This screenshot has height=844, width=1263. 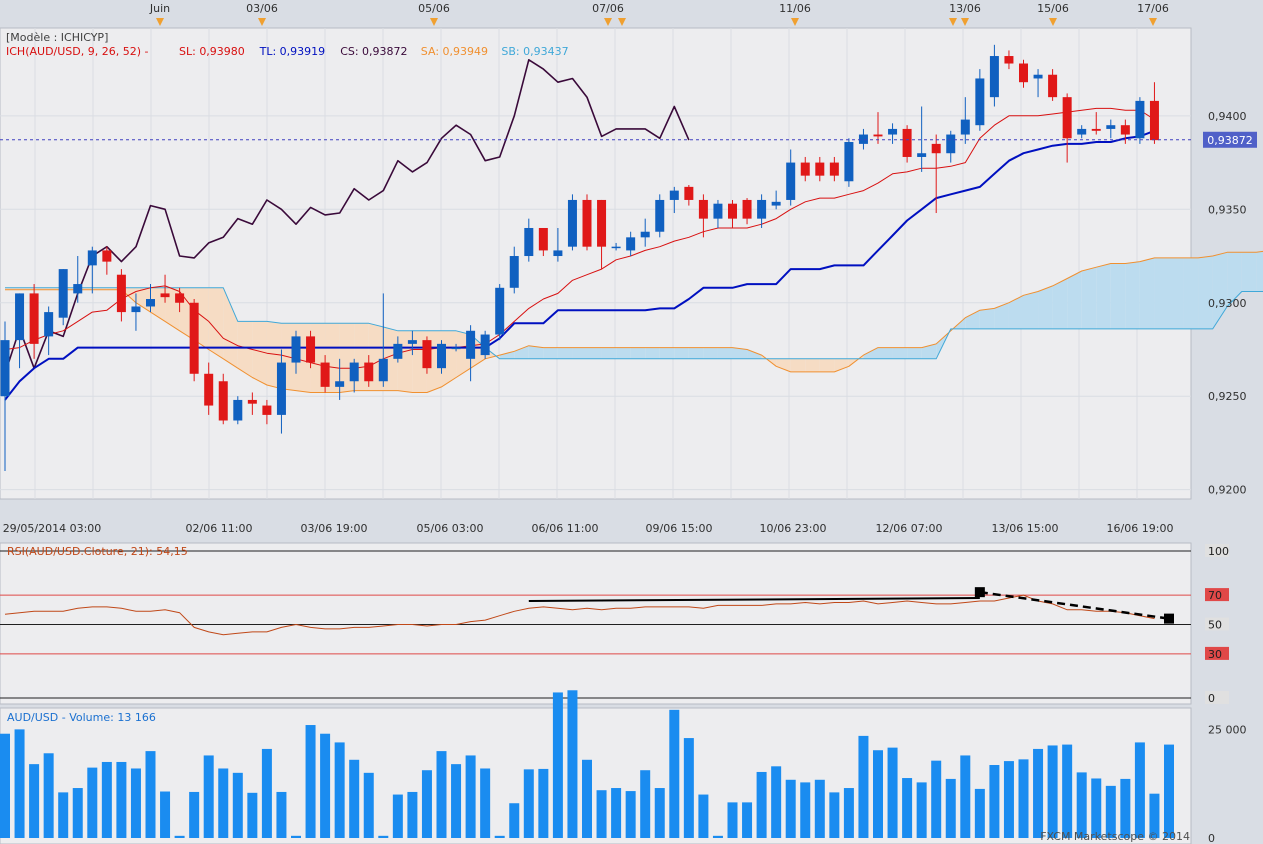 I want to click on rsi-tick-label: 100, so click(x=1218, y=551).